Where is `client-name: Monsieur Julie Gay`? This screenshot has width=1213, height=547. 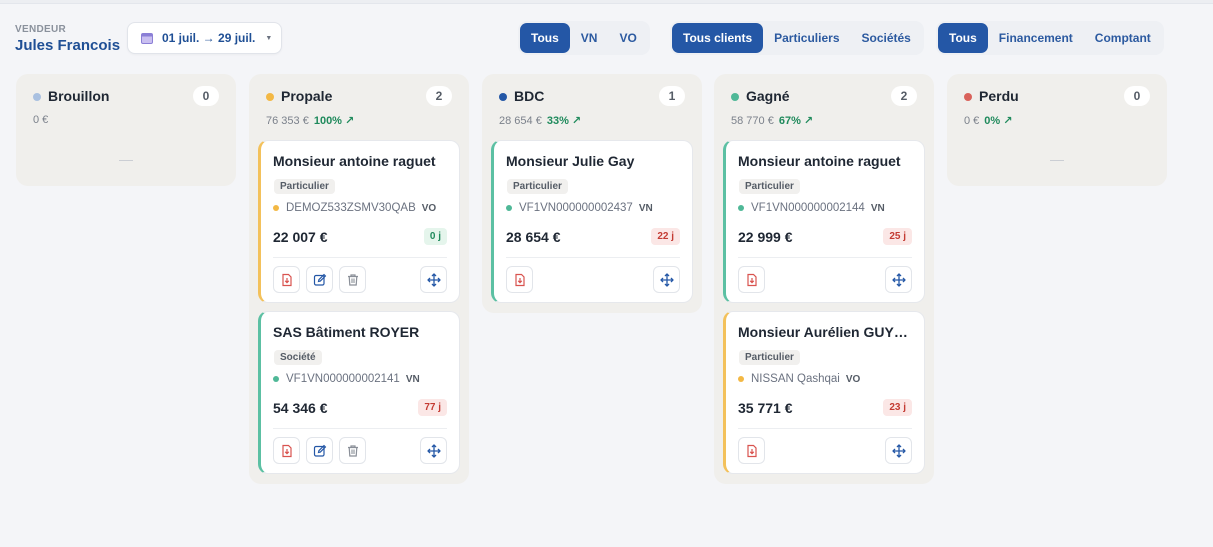
client-name: Monsieur Julie Gay is located at coordinates (570, 161).